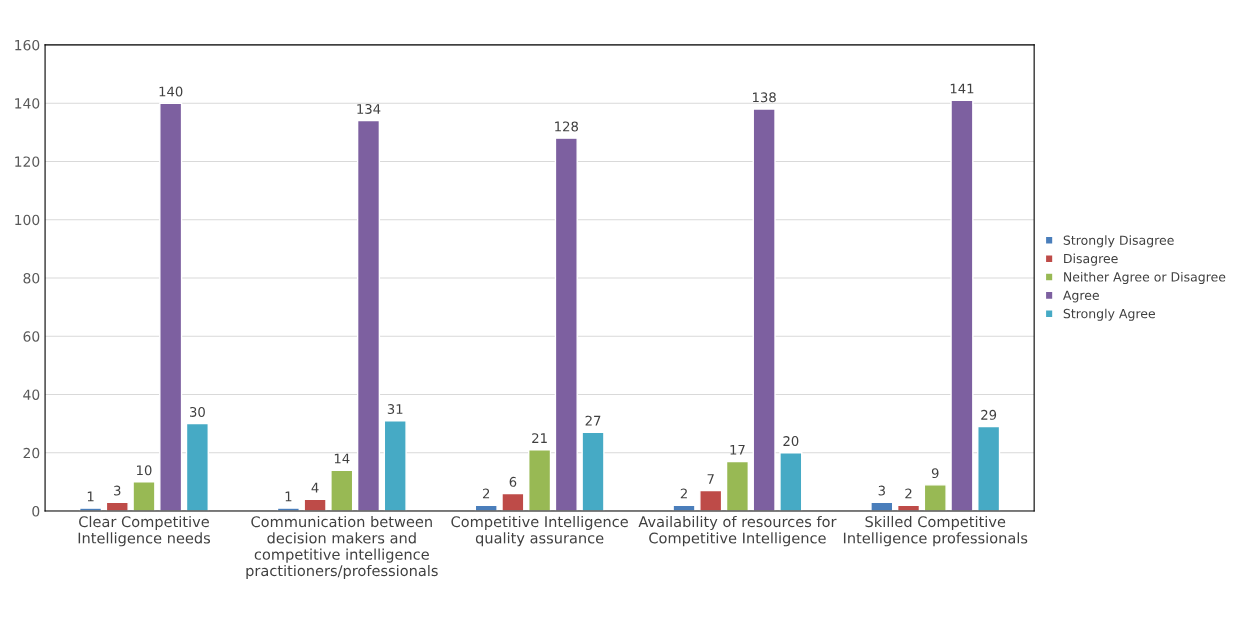  What do you see at coordinates (31, 336) in the screenshot?
I see `y-tick-label: 60` at bounding box center [31, 336].